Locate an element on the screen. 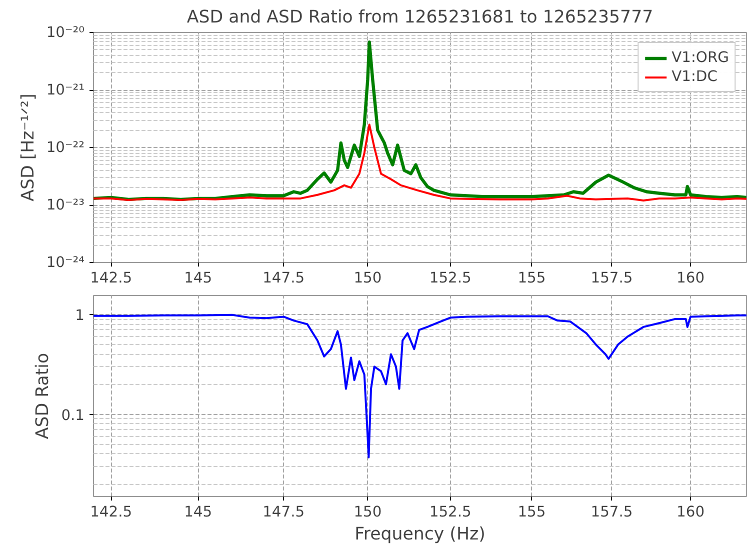 The height and width of the screenshot is (547, 747). y-tick-label: 10⁻²⁴ is located at coordinates (65, 262).